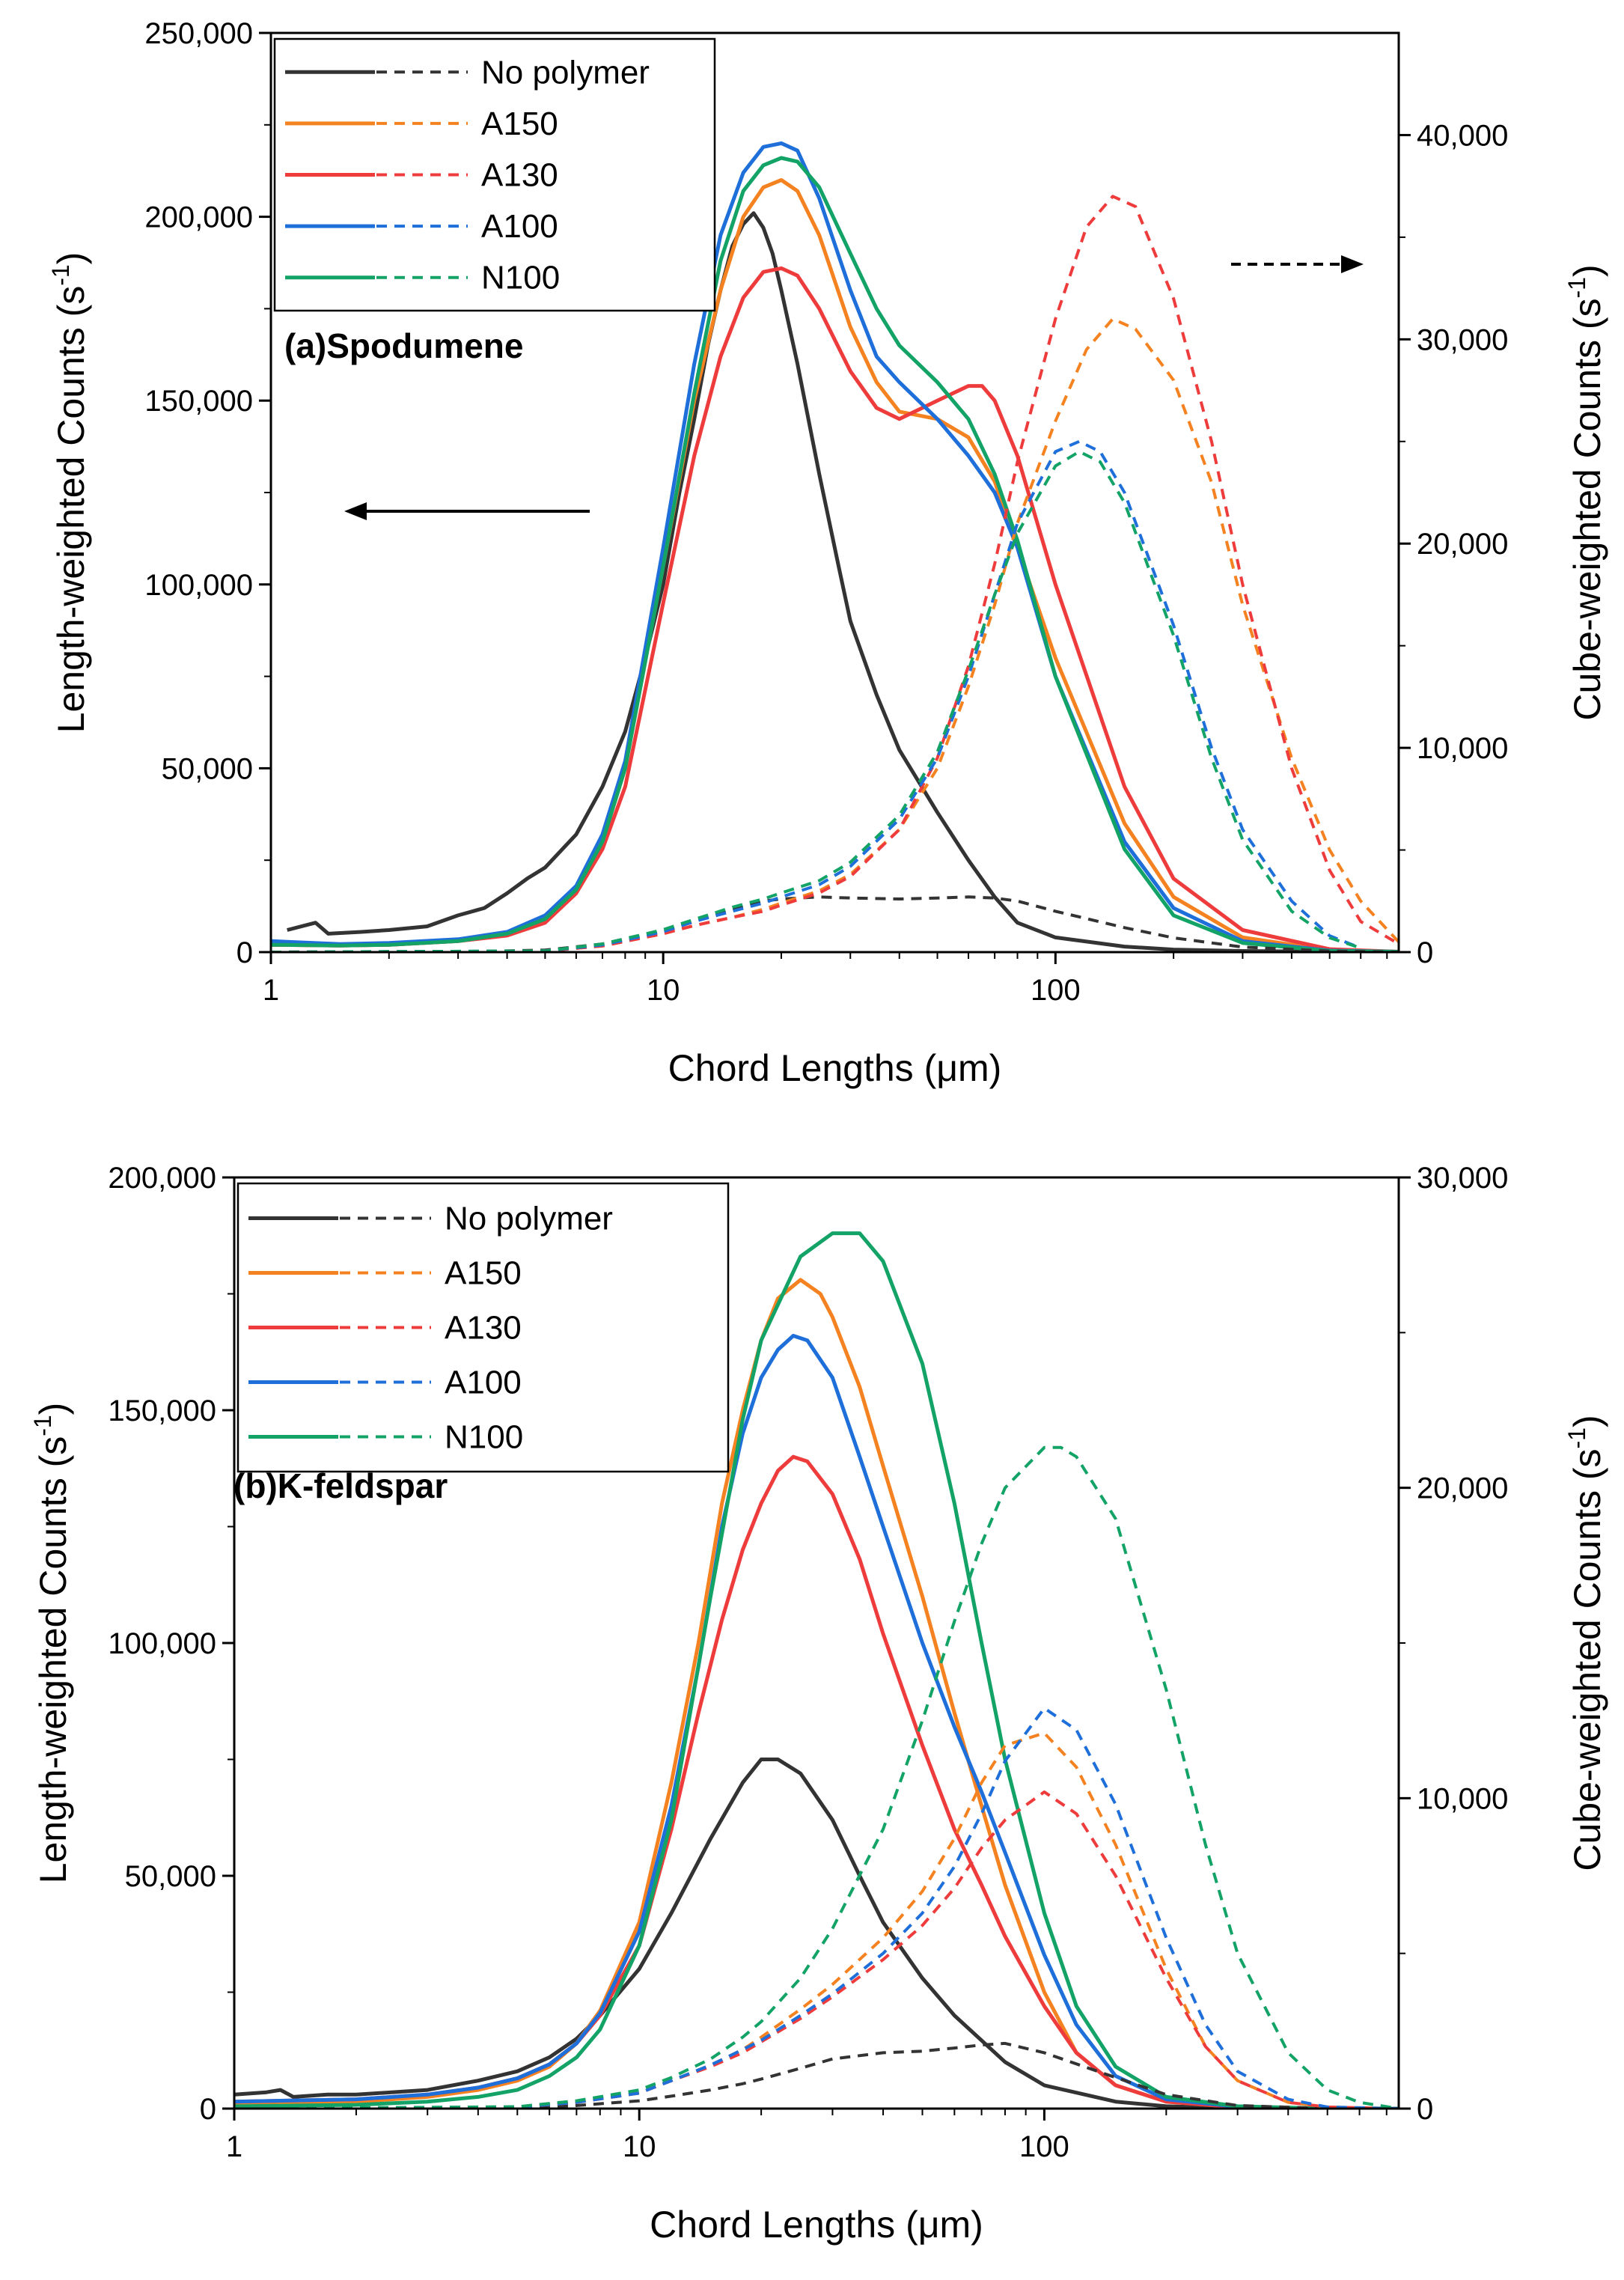 The height and width of the screenshot is (2280, 1624). What do you see at coordinates (816, 2075) in the screenshot?
I see `series-line-no-polymer-dashed` at bounding box center [816, 2075].